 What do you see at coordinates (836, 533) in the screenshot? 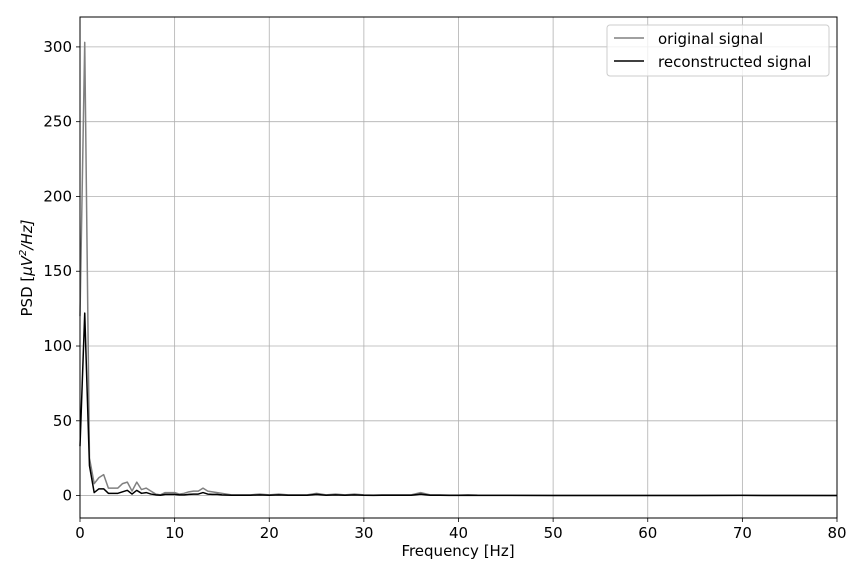
I see `x-tick-label: 80` at bounding box center [836, 533].